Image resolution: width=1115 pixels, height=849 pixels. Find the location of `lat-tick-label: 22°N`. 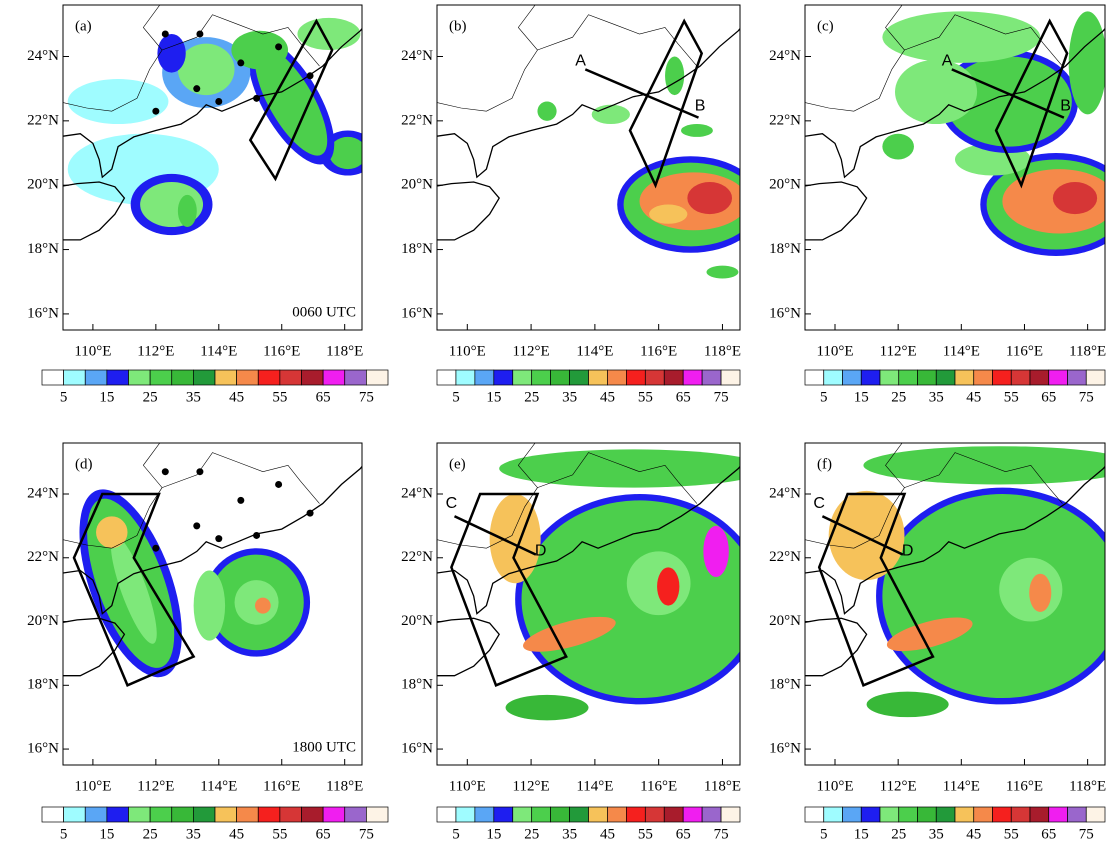

lat-tick-label: 22°N is located at coordinates (43, 557).